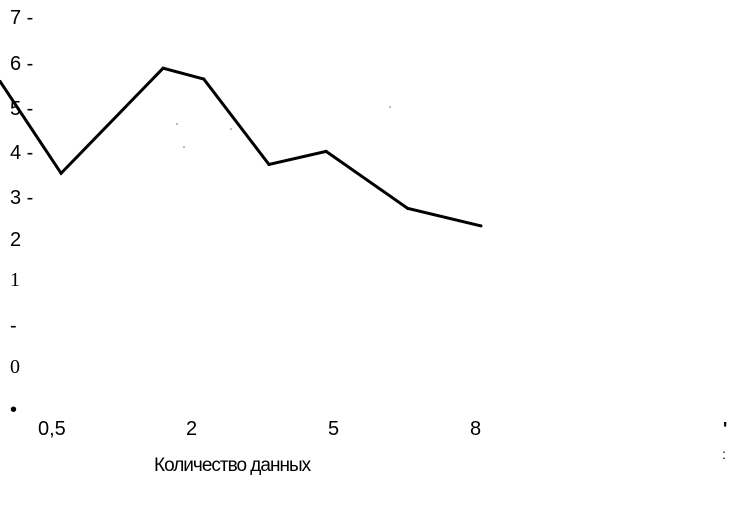  Describe the element at coordinates (192, 429) in the screenshot. I see `x-tick-label-2: 2` at that location.